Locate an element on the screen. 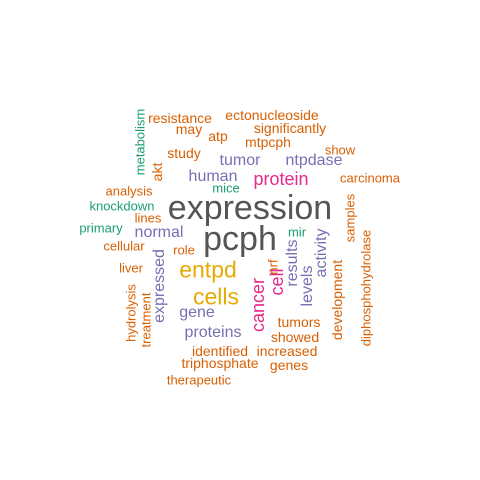 The height and width of the screenshot is (480, 480). word-identified: identified is located at coordinates (220, 351).